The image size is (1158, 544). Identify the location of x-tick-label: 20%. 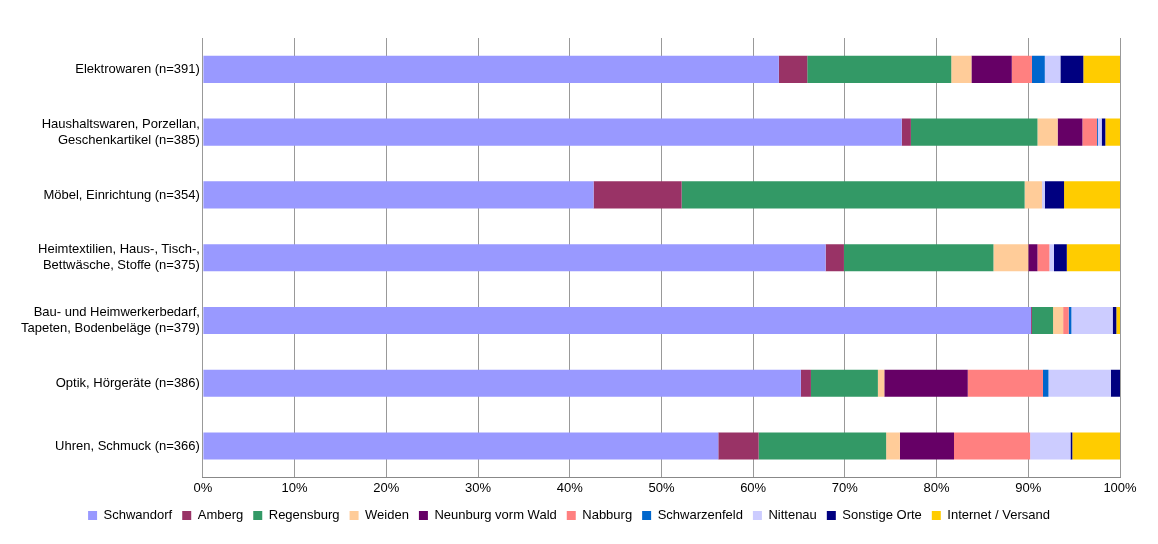
(386, 487).